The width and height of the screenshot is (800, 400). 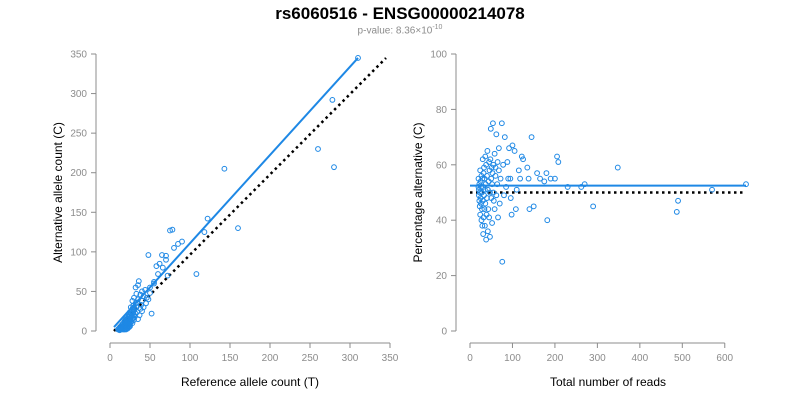 I want to click on right-x-tick-label: 400, so click(x=640, y=358).